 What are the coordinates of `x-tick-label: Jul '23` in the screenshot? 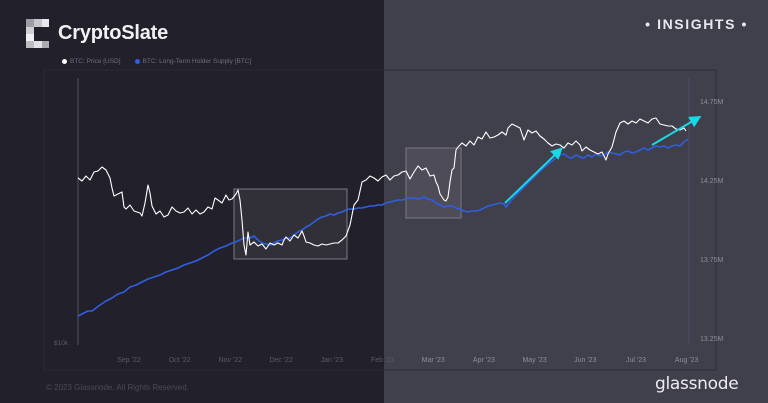 It's located at (636, 360).